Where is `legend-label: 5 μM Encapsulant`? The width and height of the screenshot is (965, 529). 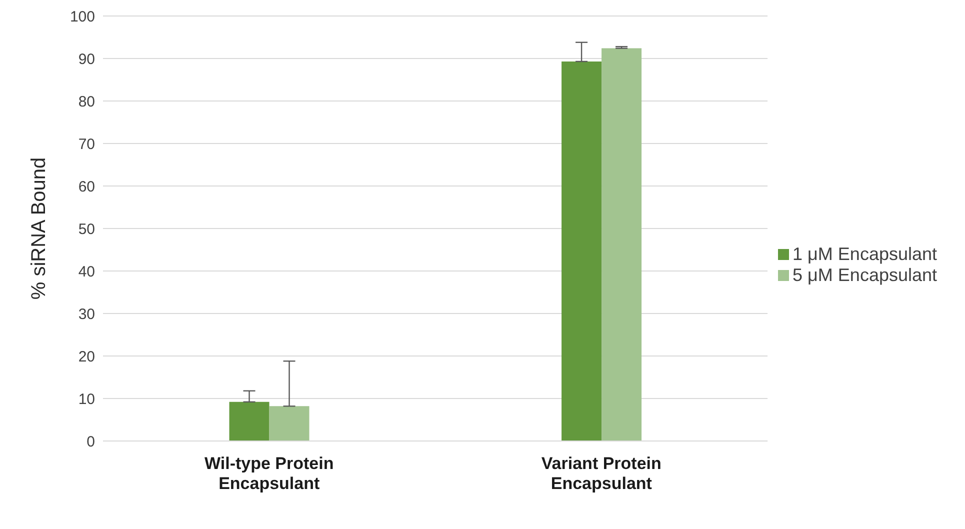
legend-label: 5 μM Encapsulant is located at coordinates (864, 274).